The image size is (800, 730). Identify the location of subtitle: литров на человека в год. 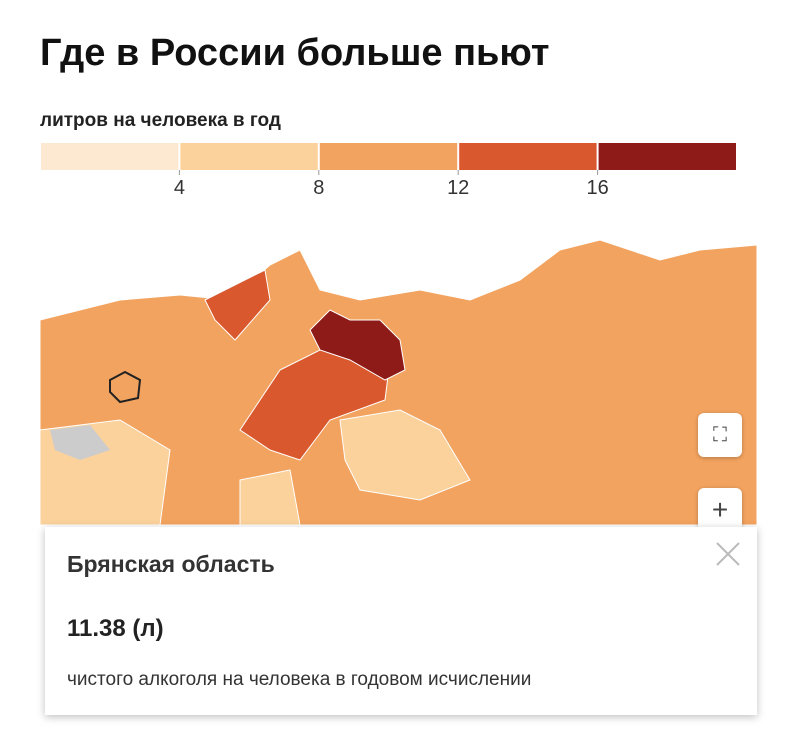
(160, 120).